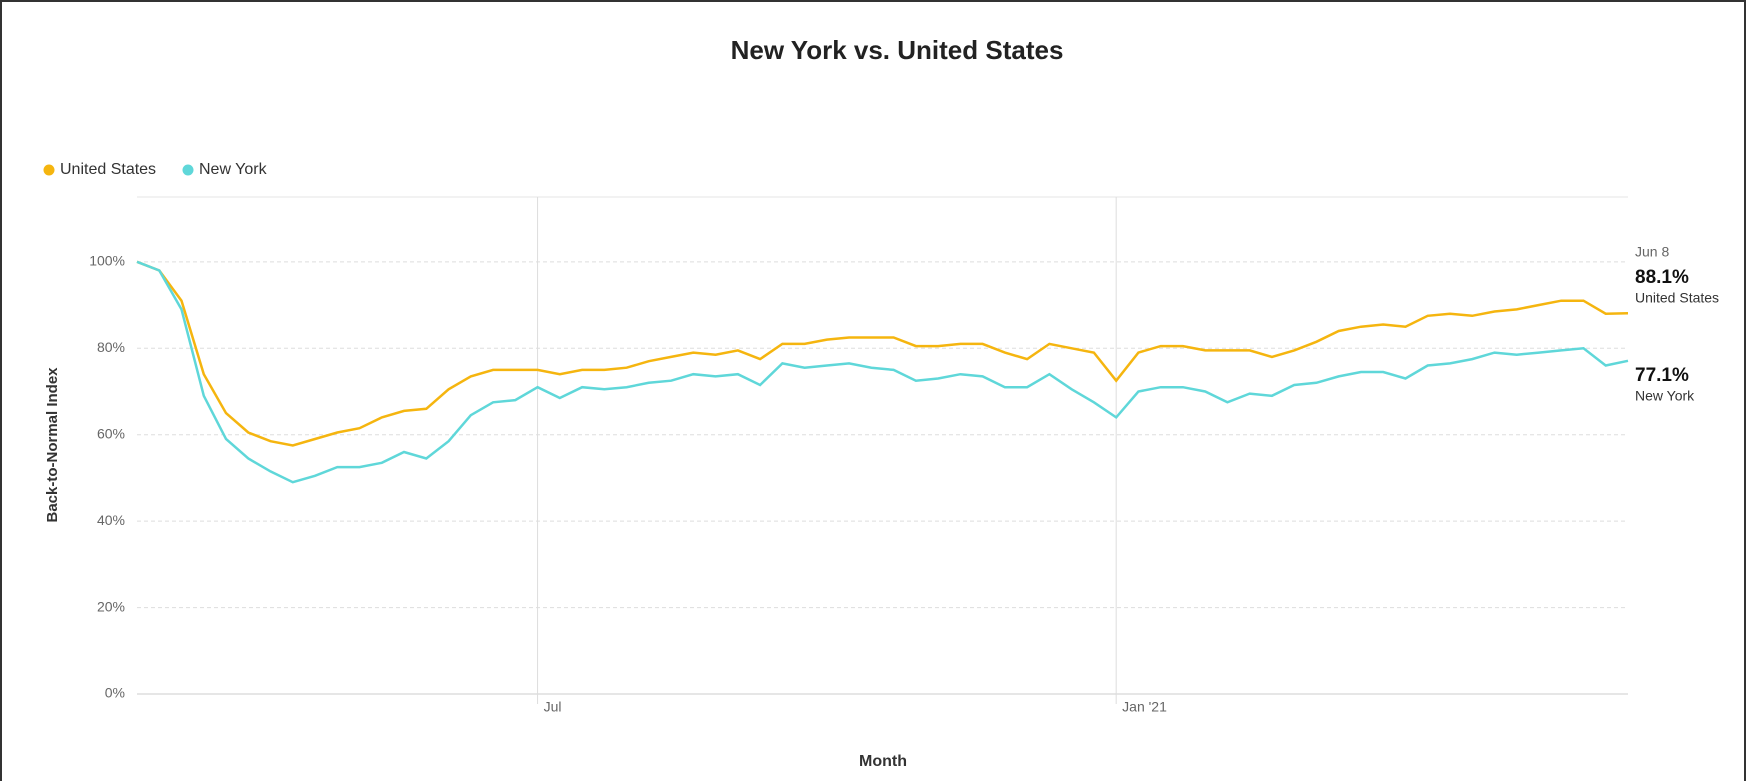  I want to click on y-tick-label: 20%, so click(111, 606).